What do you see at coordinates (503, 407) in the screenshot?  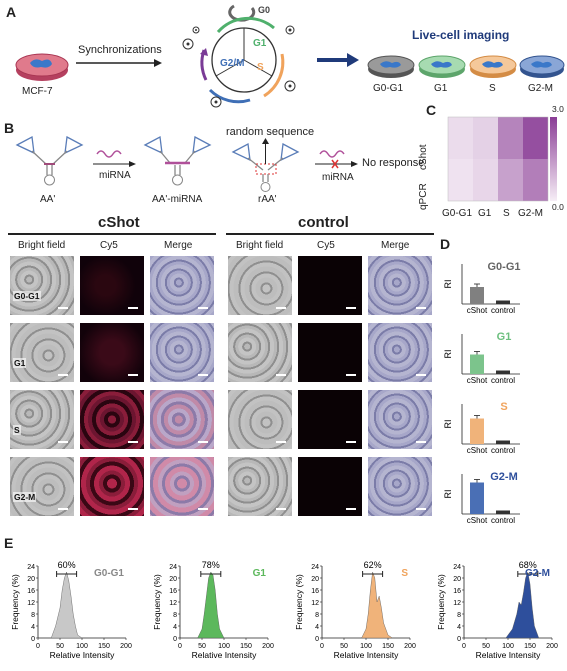 I see `bar-chart-title: S` at bounding box center [503, 407].